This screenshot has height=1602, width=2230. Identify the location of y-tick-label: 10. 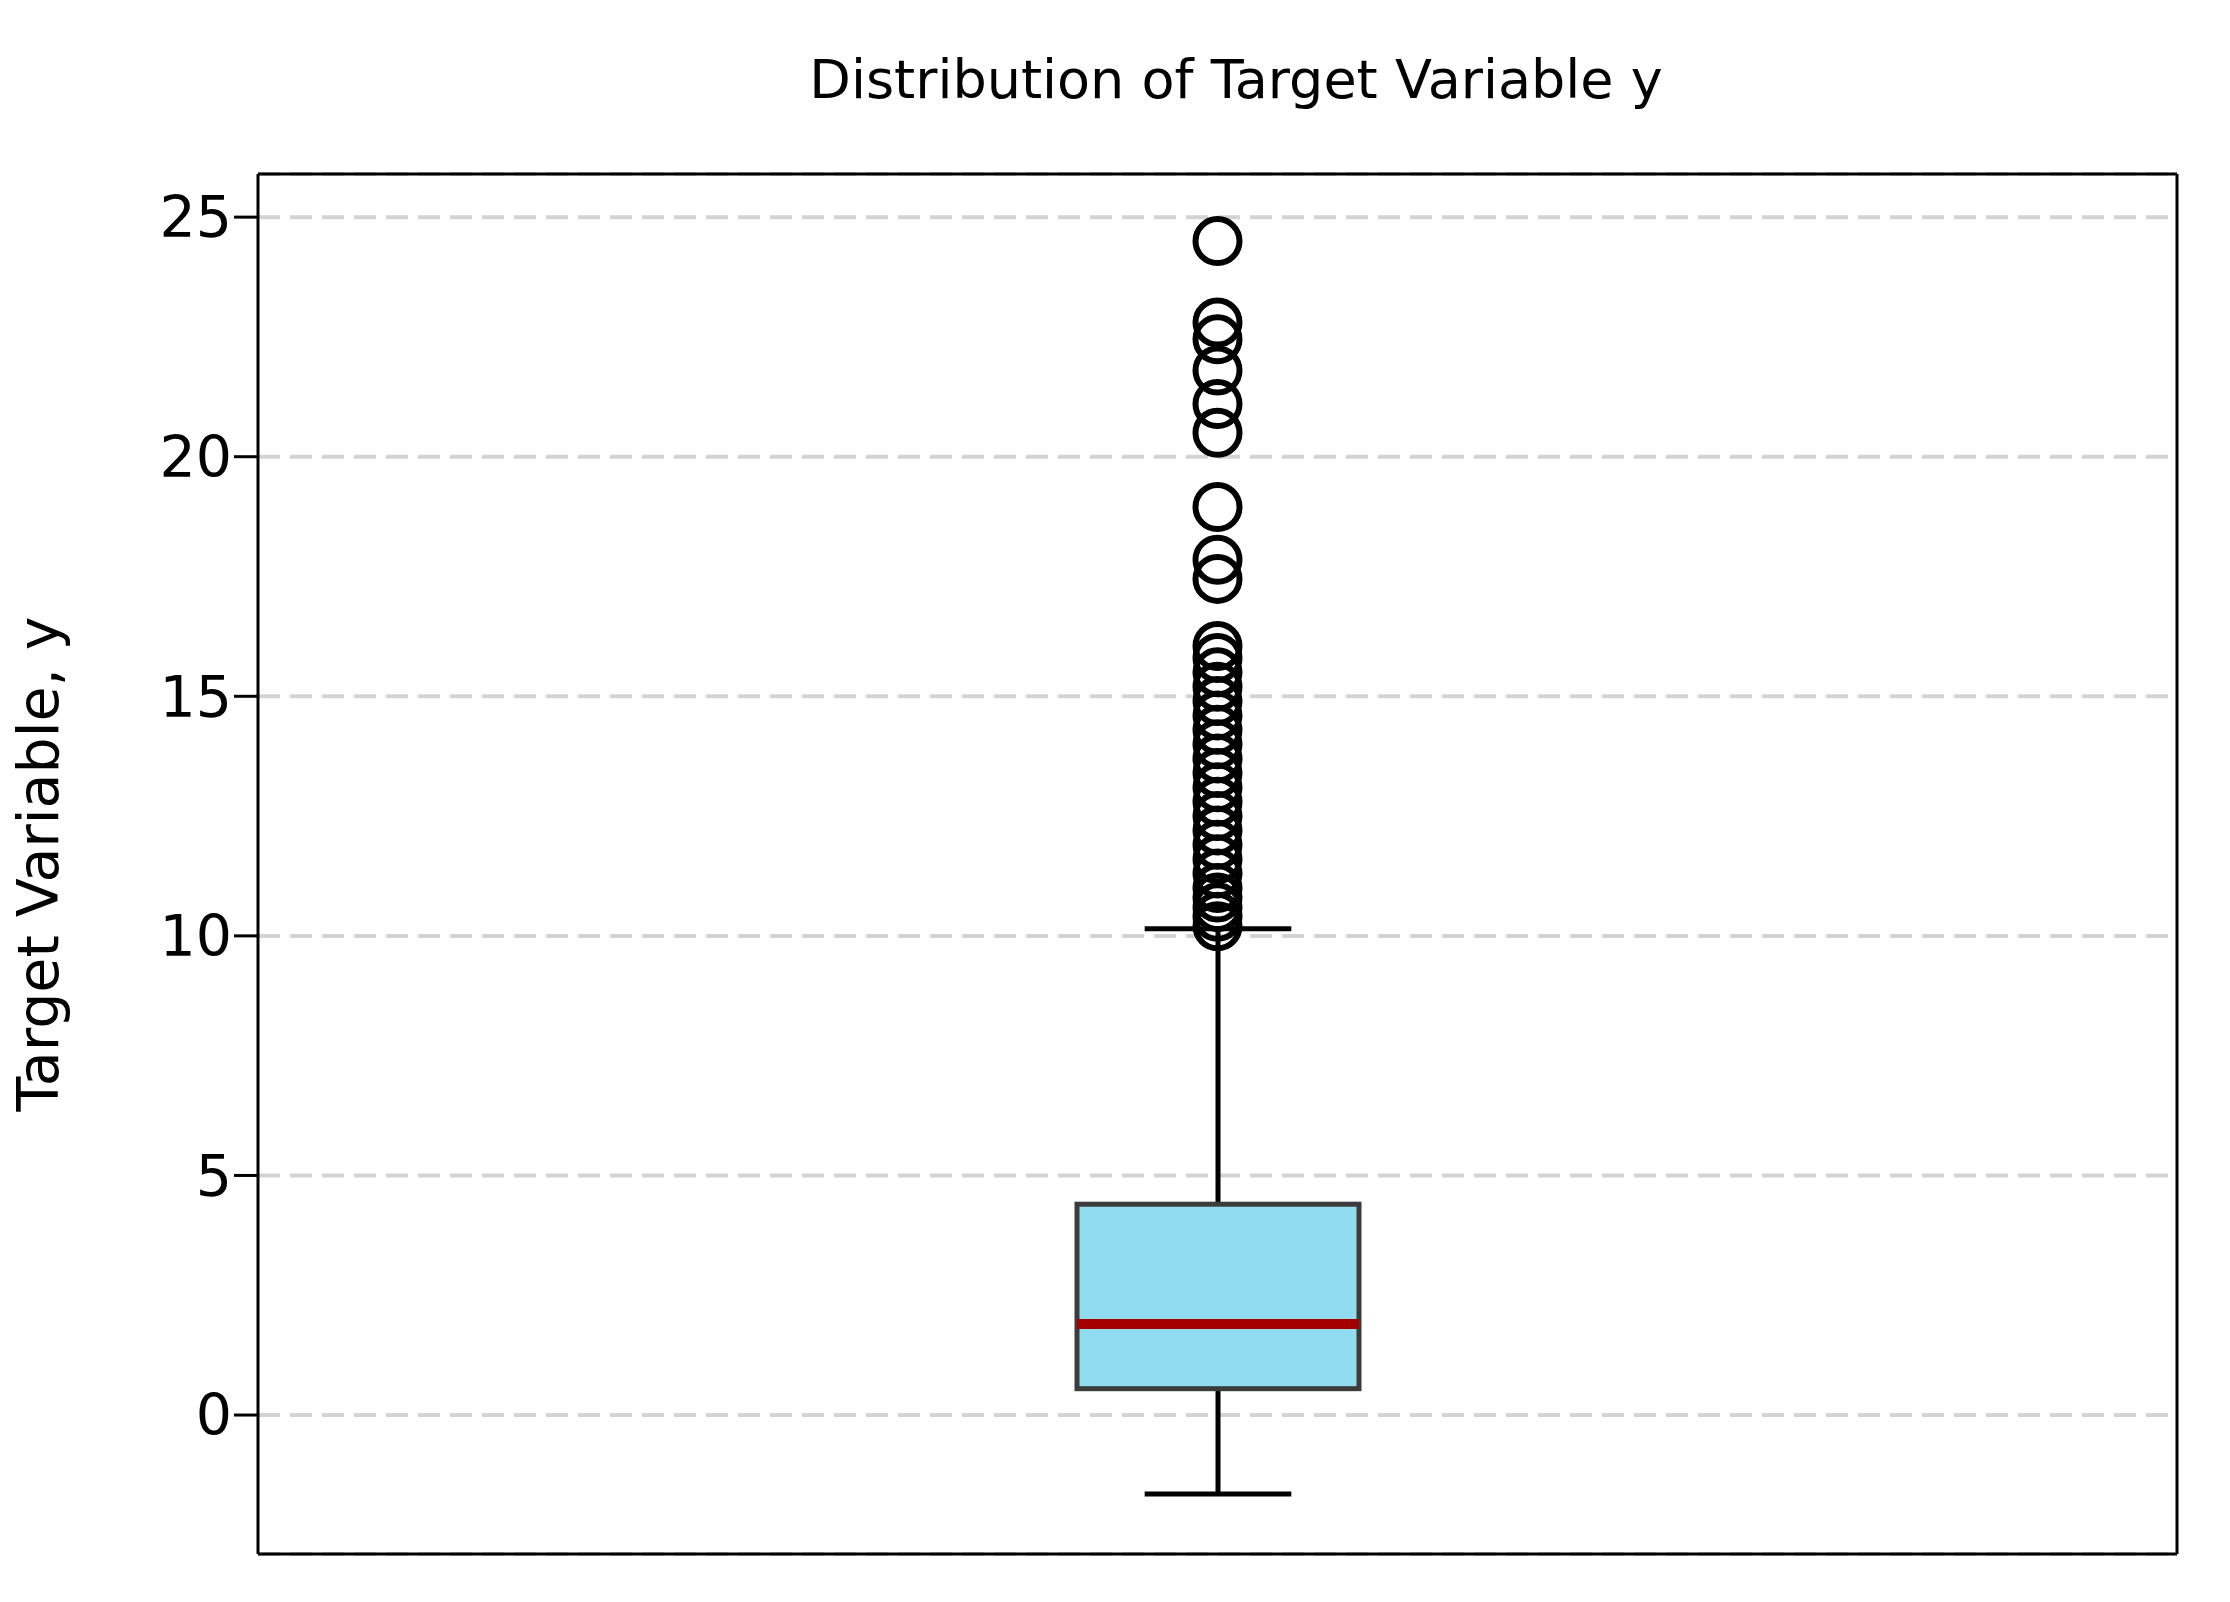
(195, 936).